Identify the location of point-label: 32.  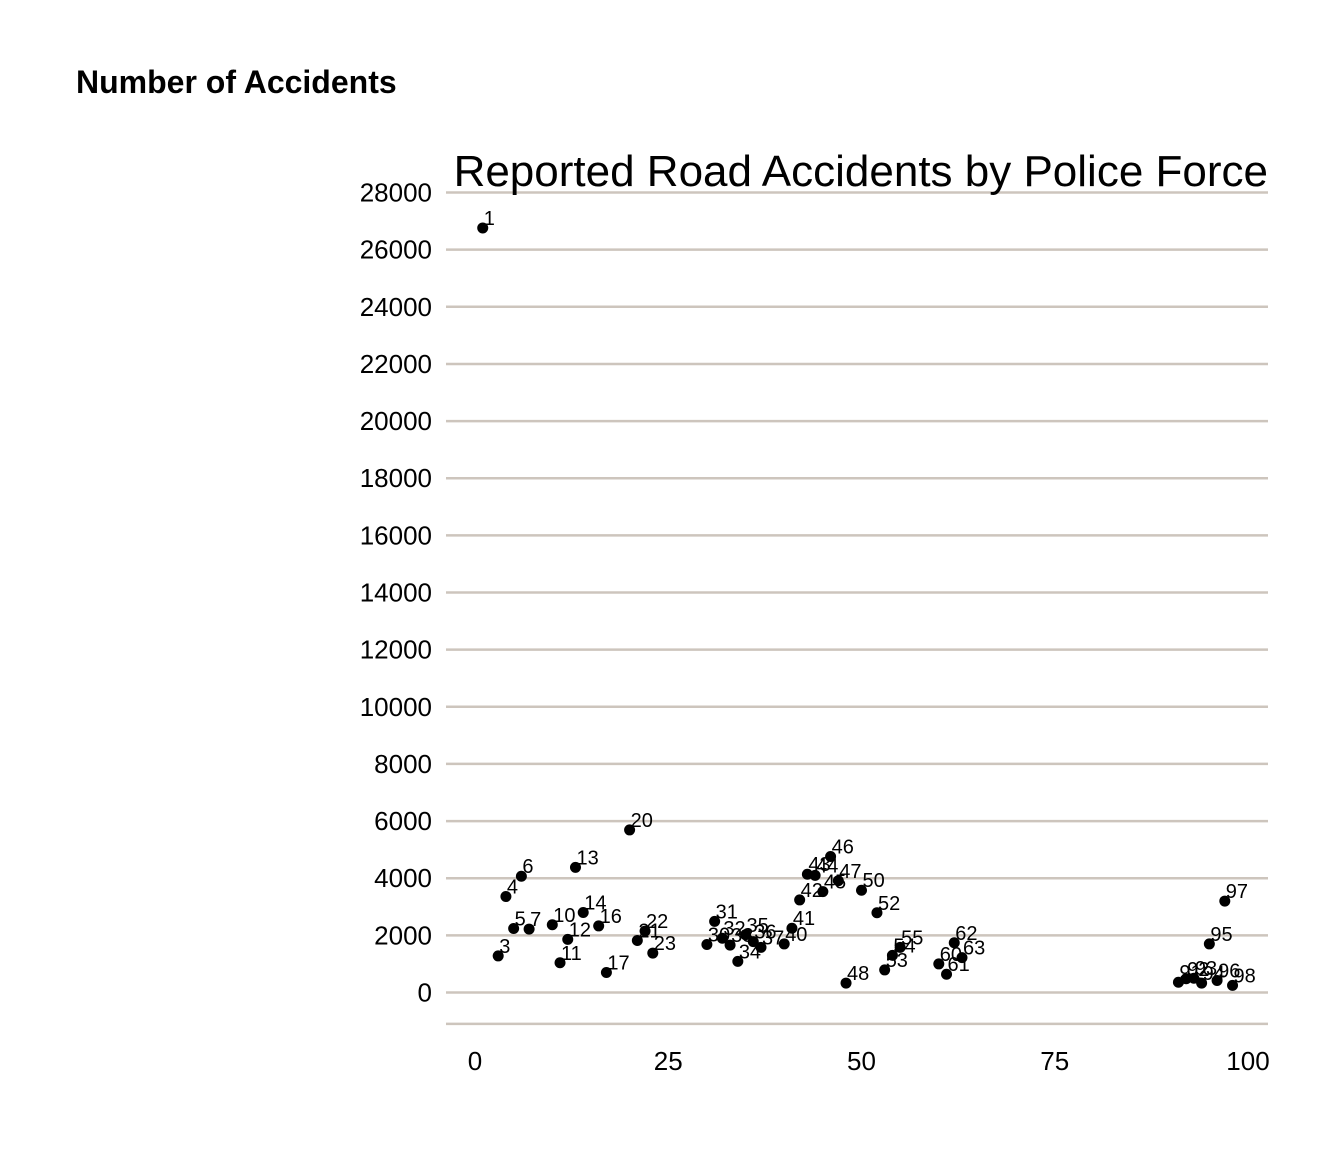
(734, 929).